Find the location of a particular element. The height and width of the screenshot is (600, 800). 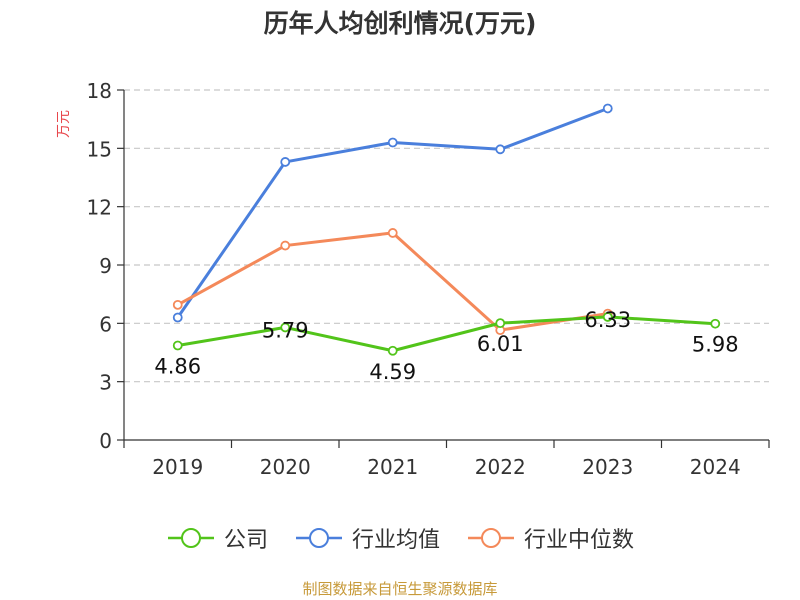

legend: 公司 行业均值 行业中位数 is located at coordinates (400, 538).